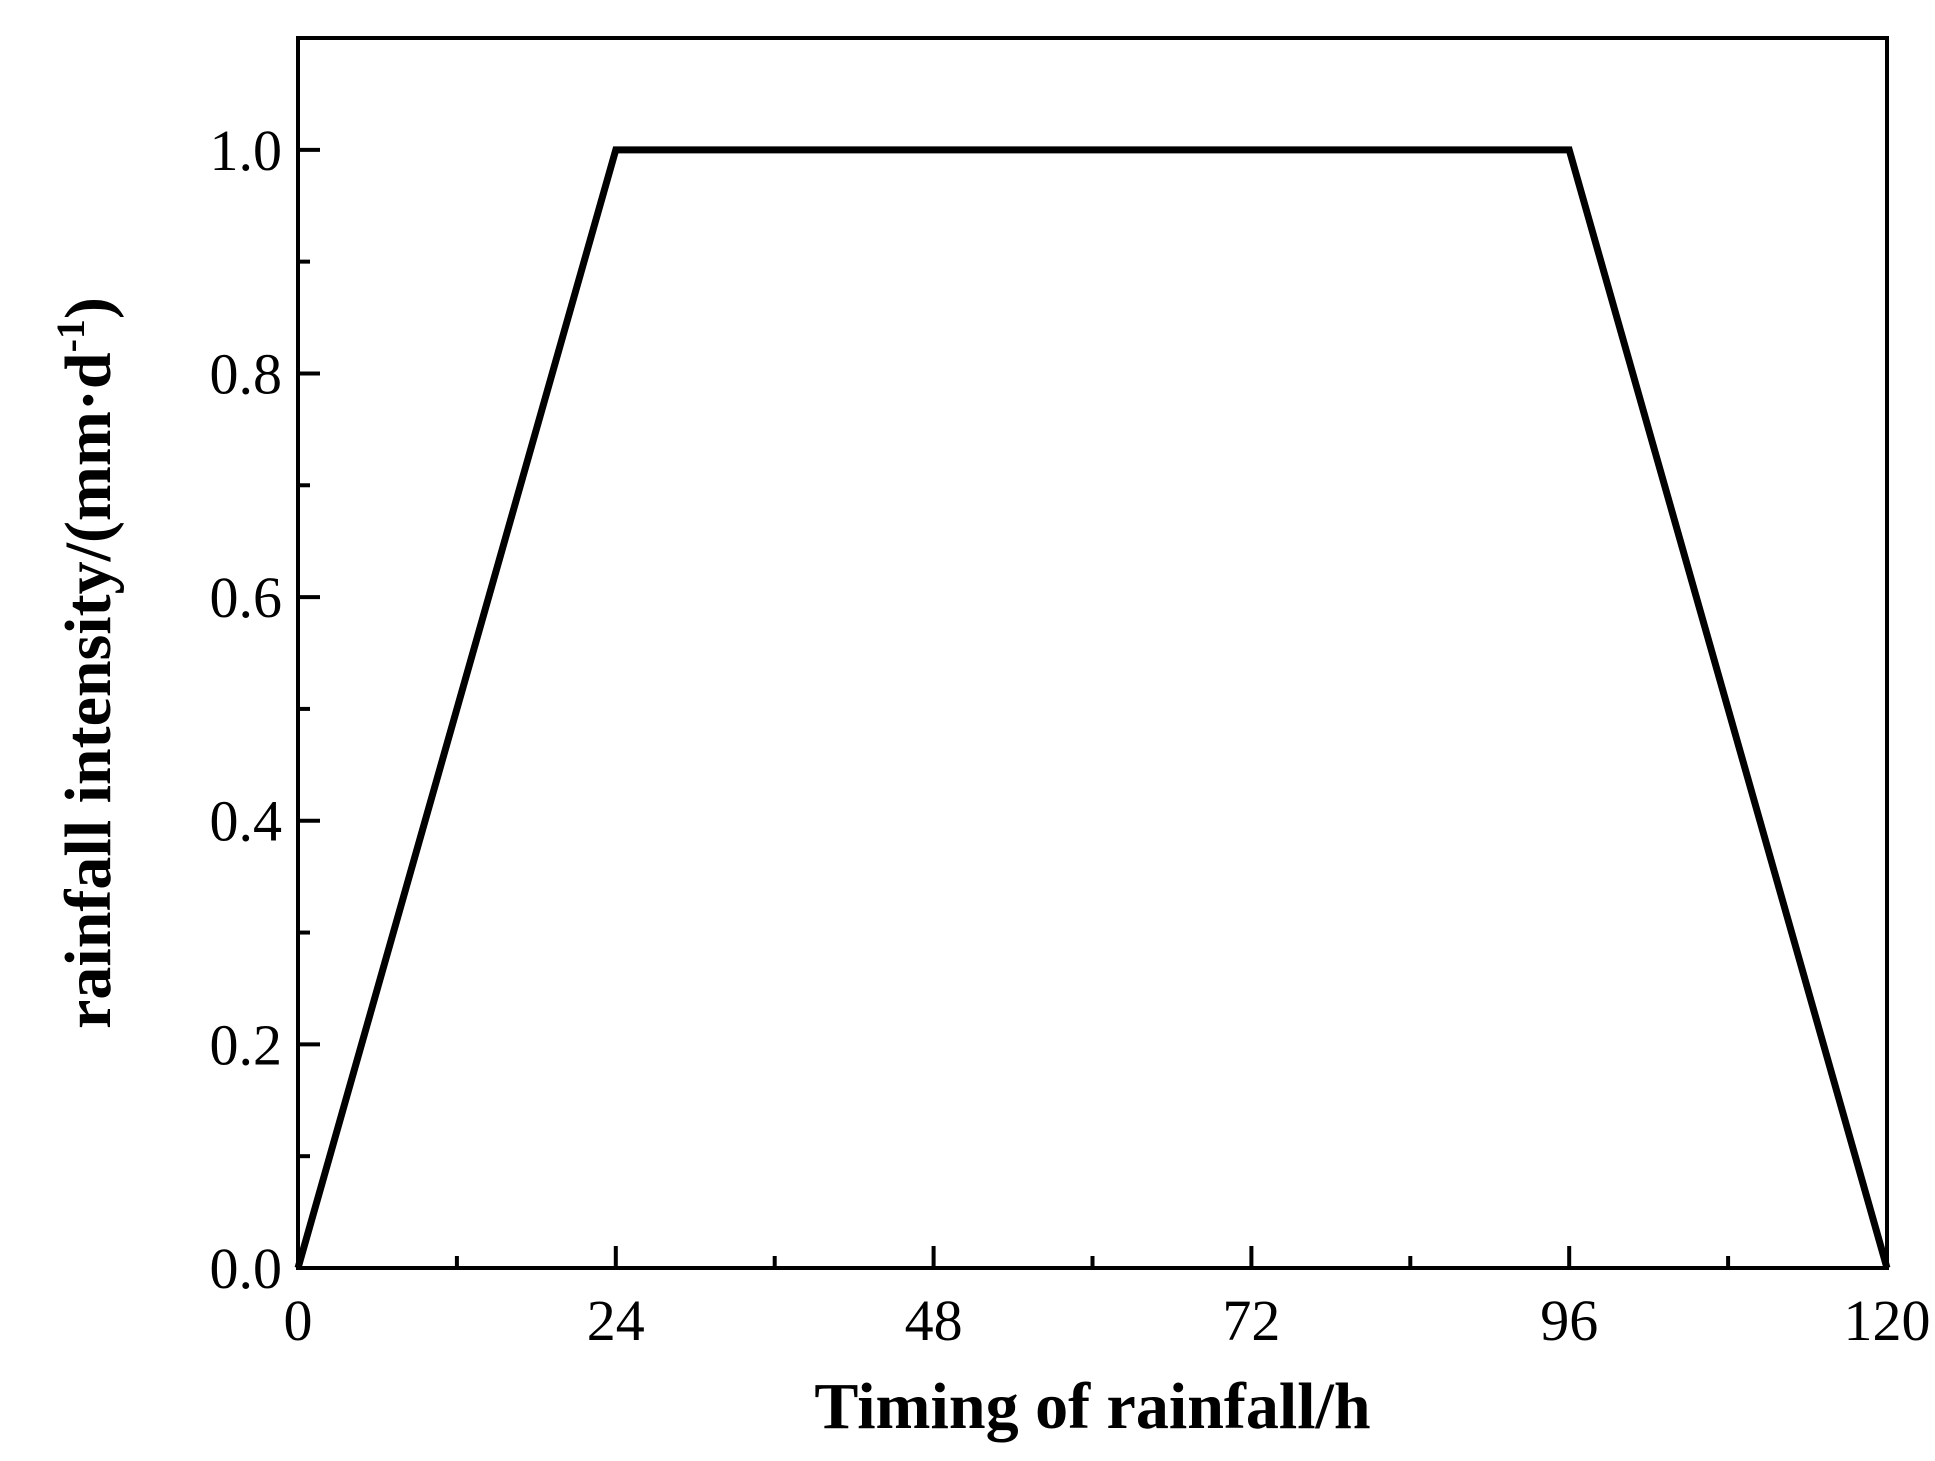  What do you see at coordinates (1251, 1320) in the screenshot?
I see `x-tick-label: 72` at bounding box center [1251, 1320].